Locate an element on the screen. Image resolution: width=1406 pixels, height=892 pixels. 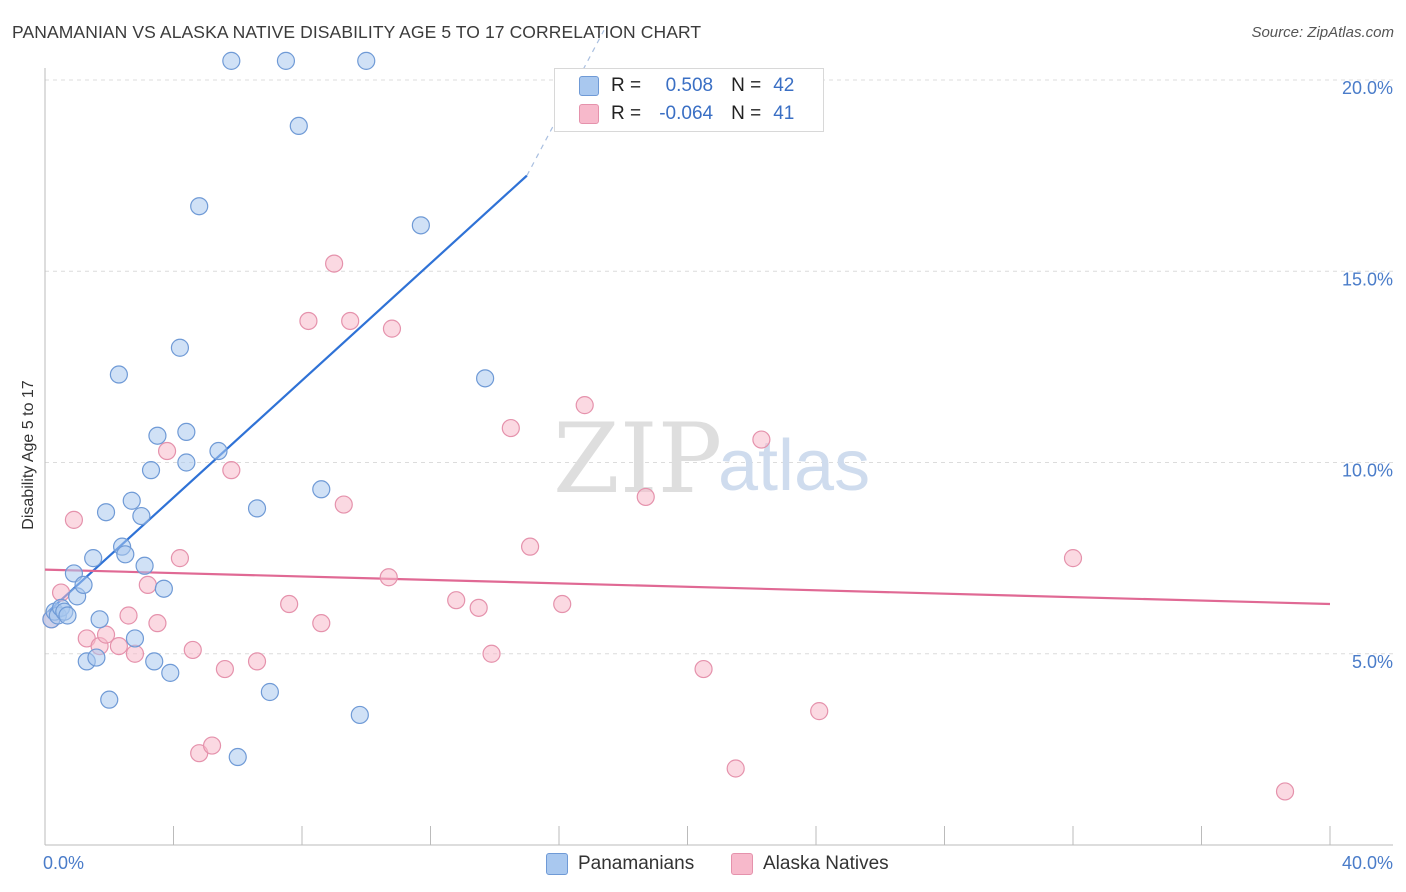
trend-line-alaska-natives is located at coordinates (687, 587).